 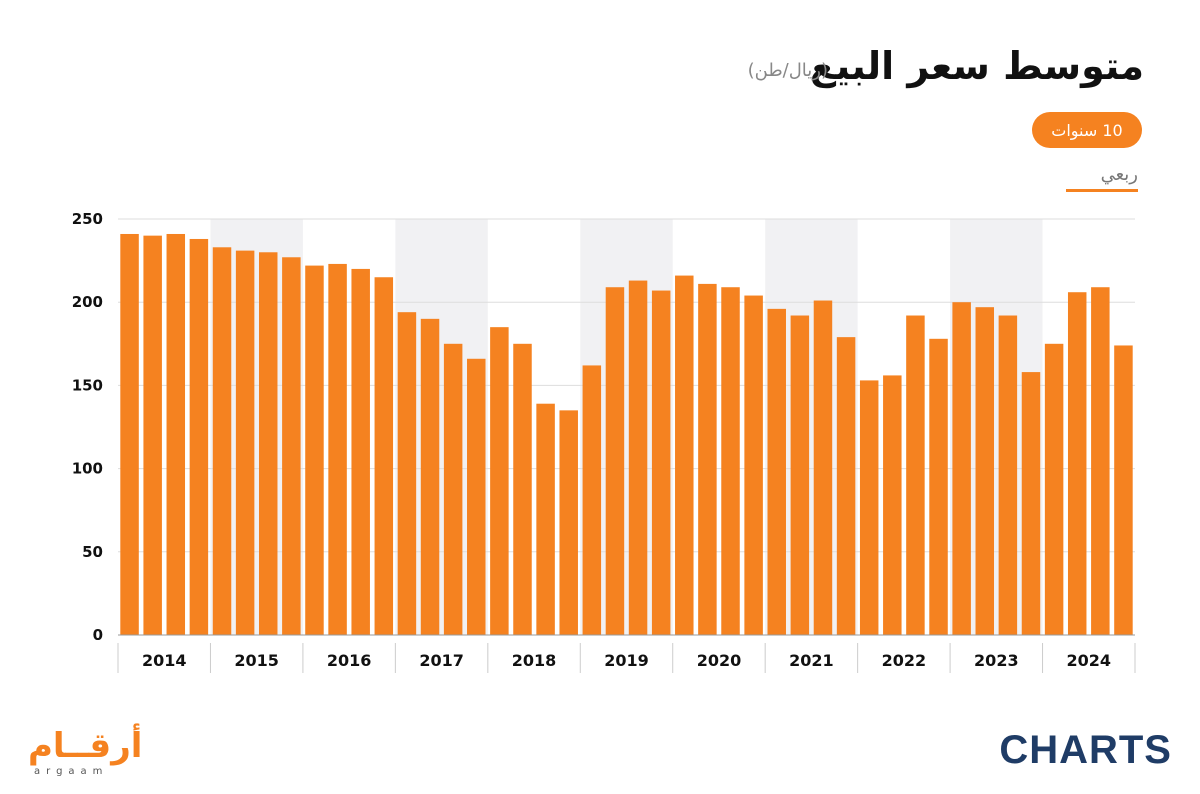 I want to click on range-10-years-button: 10 سنوات, so click(x=1087, y=130).